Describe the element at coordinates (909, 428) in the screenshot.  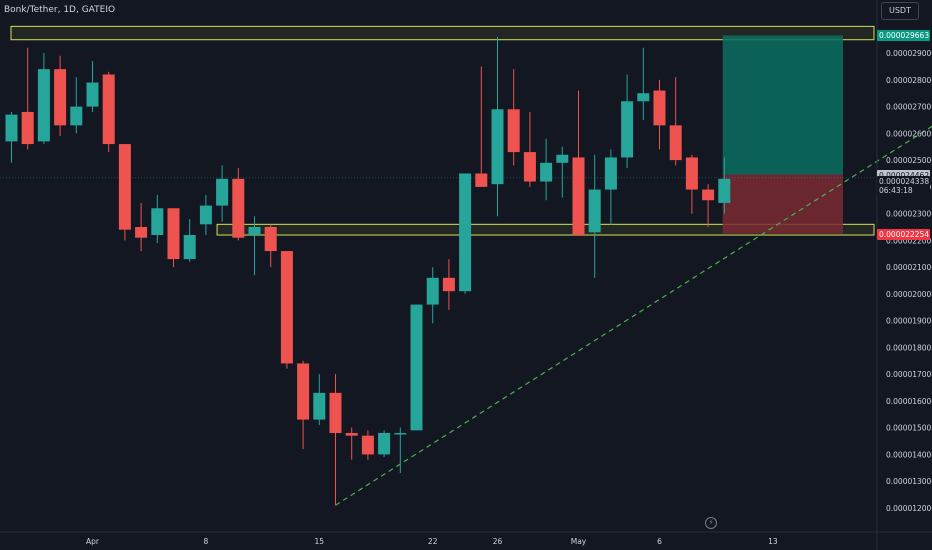
I see `y-tick-label: 0.000015000` at that location.